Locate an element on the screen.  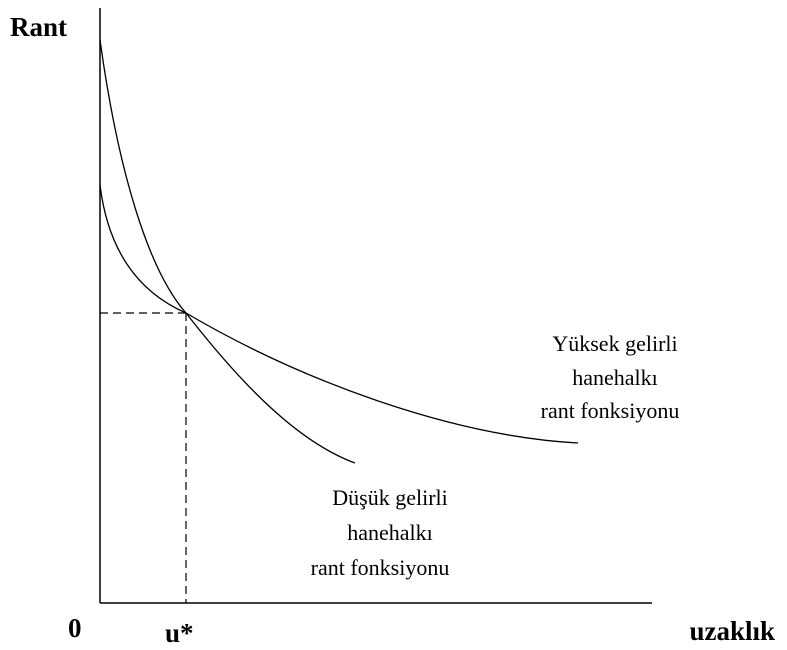
y-axis-label: Rant is located at coordinates (38, 27).